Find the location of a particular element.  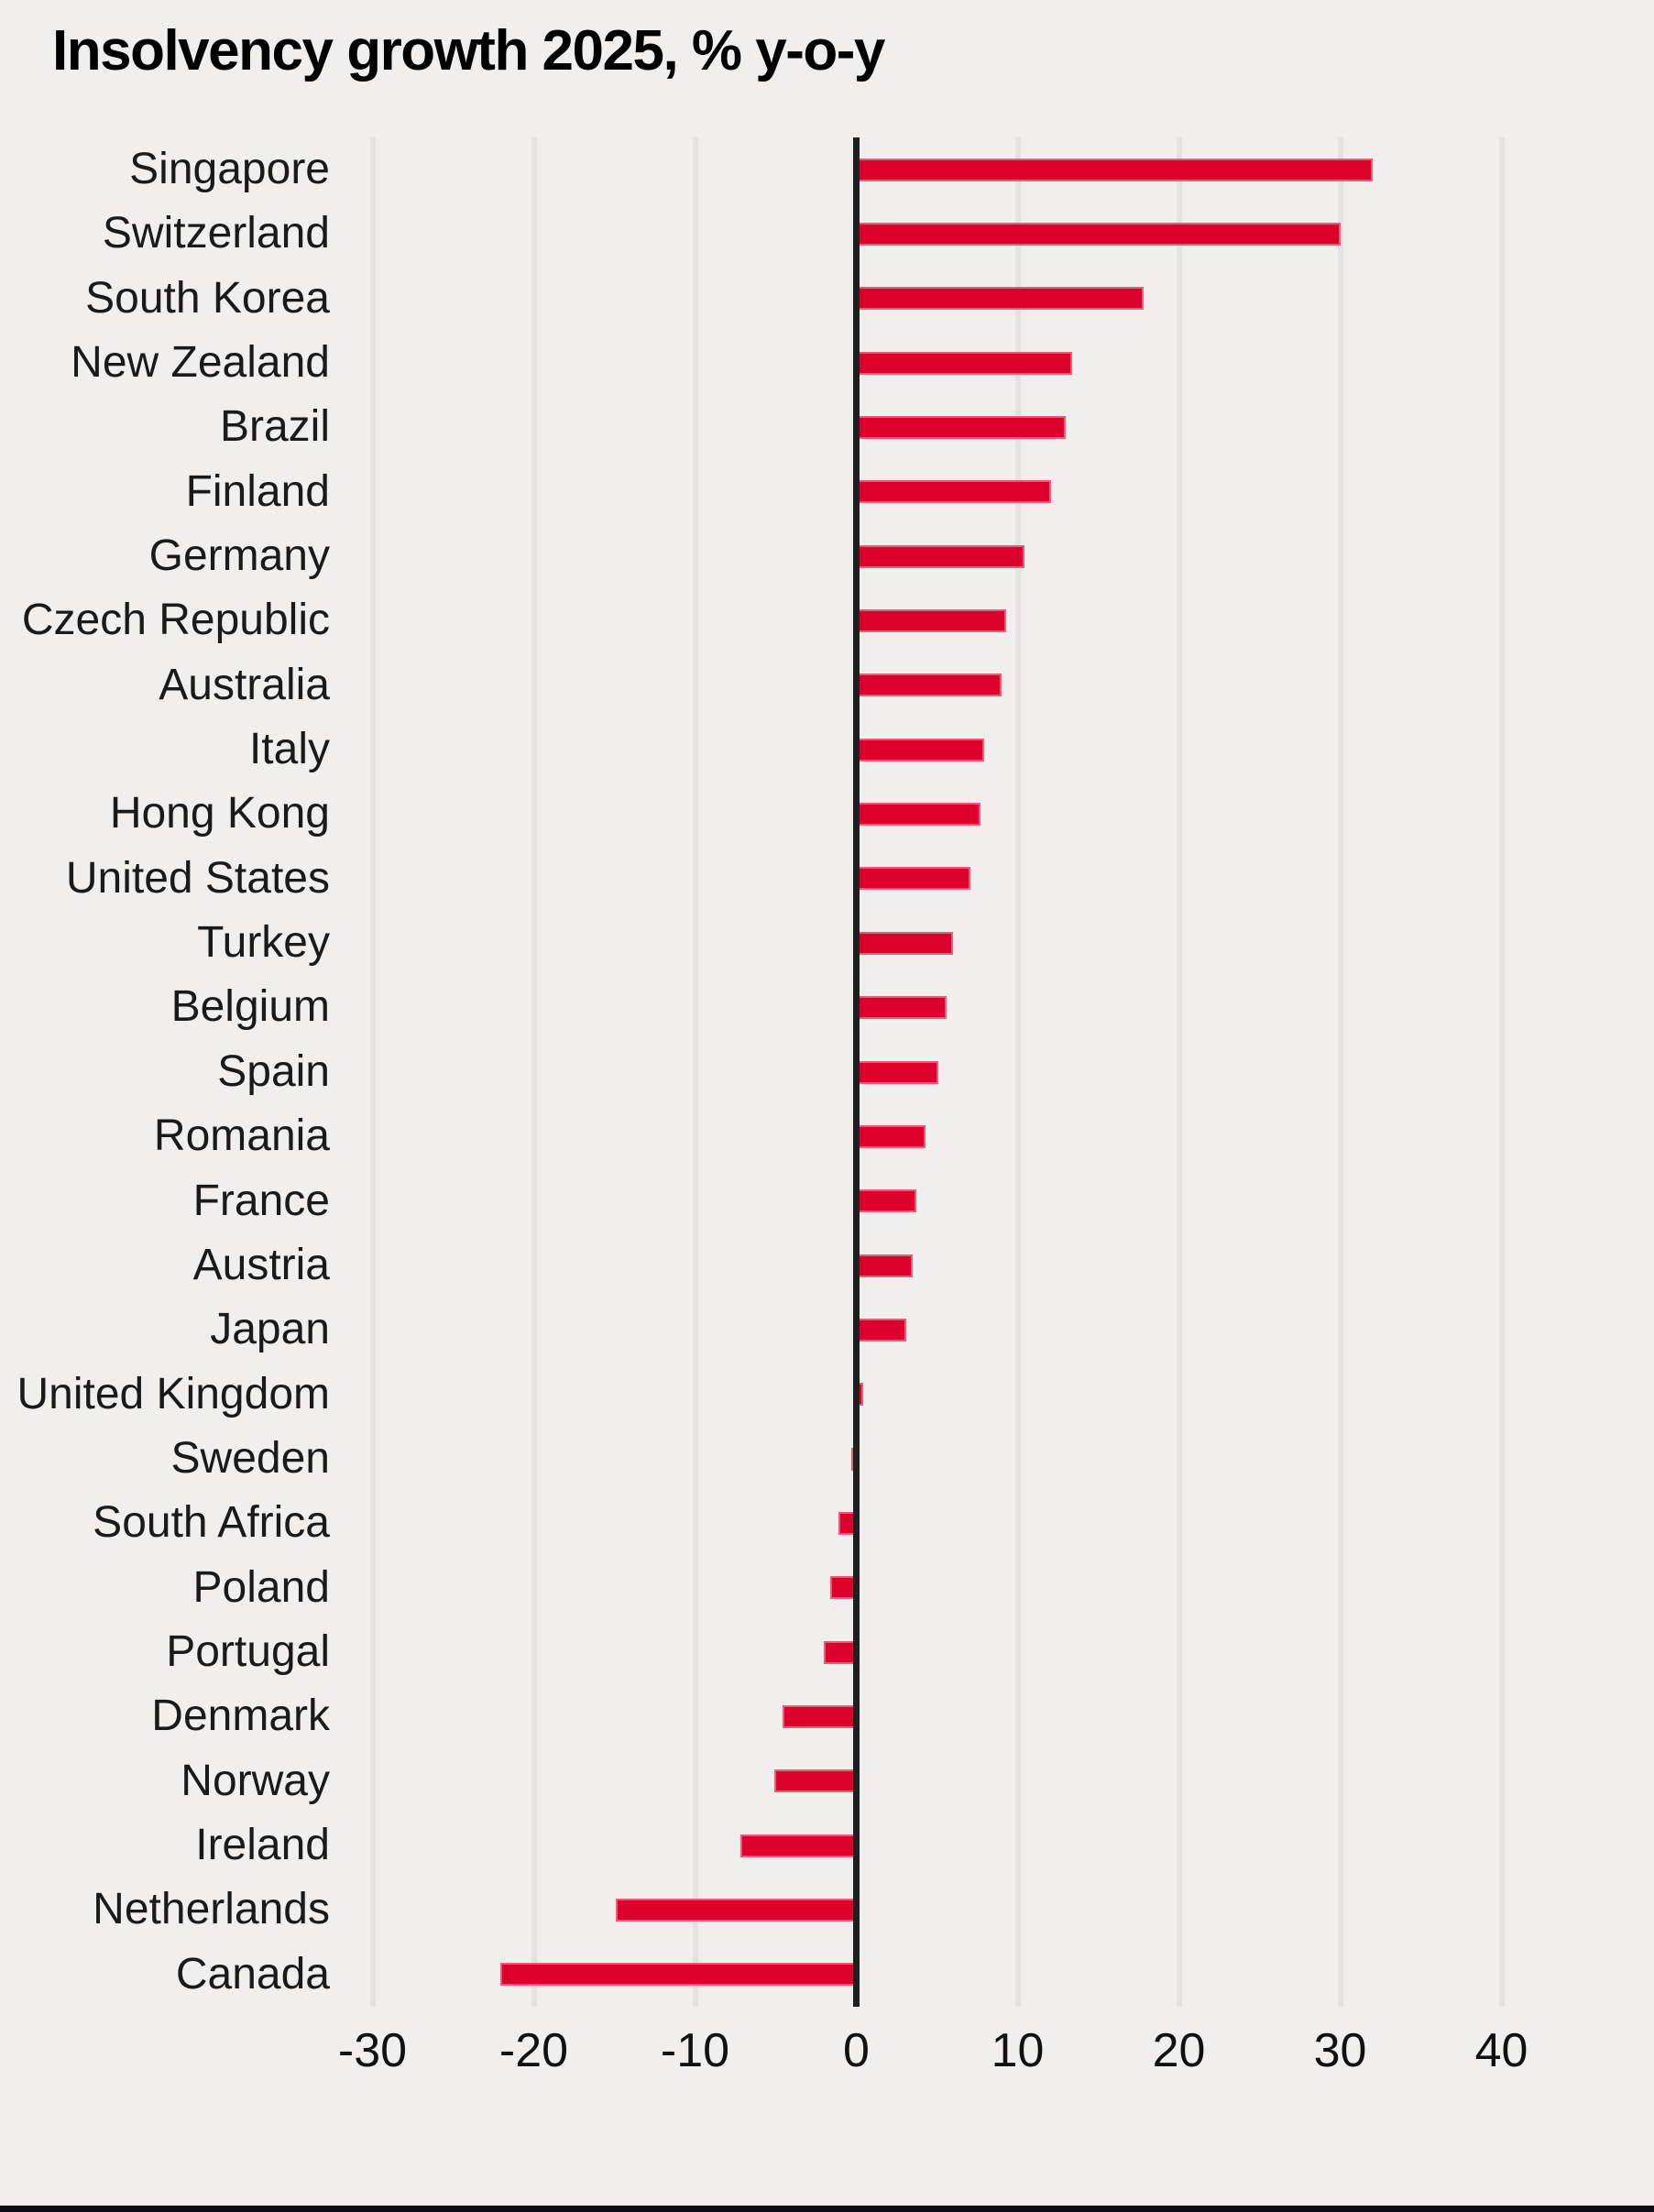

country-label: Germany is located at coordinates (239, 556).